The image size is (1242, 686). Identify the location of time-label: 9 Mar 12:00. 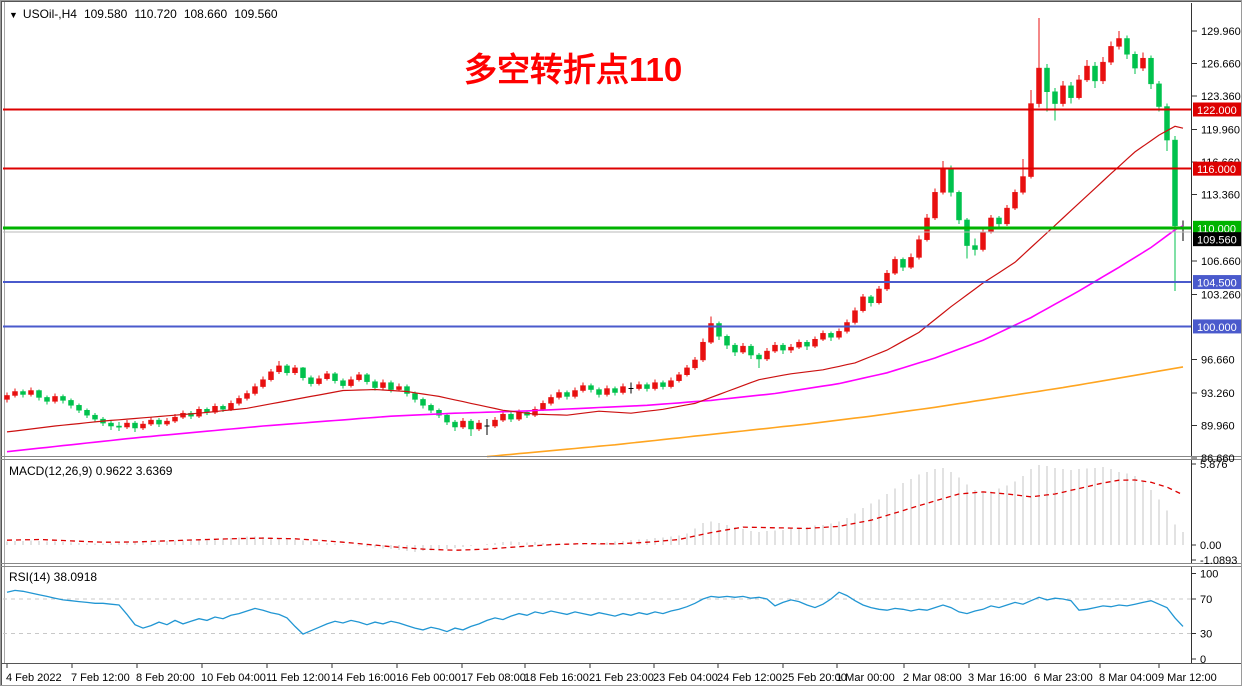
(1187, 678).